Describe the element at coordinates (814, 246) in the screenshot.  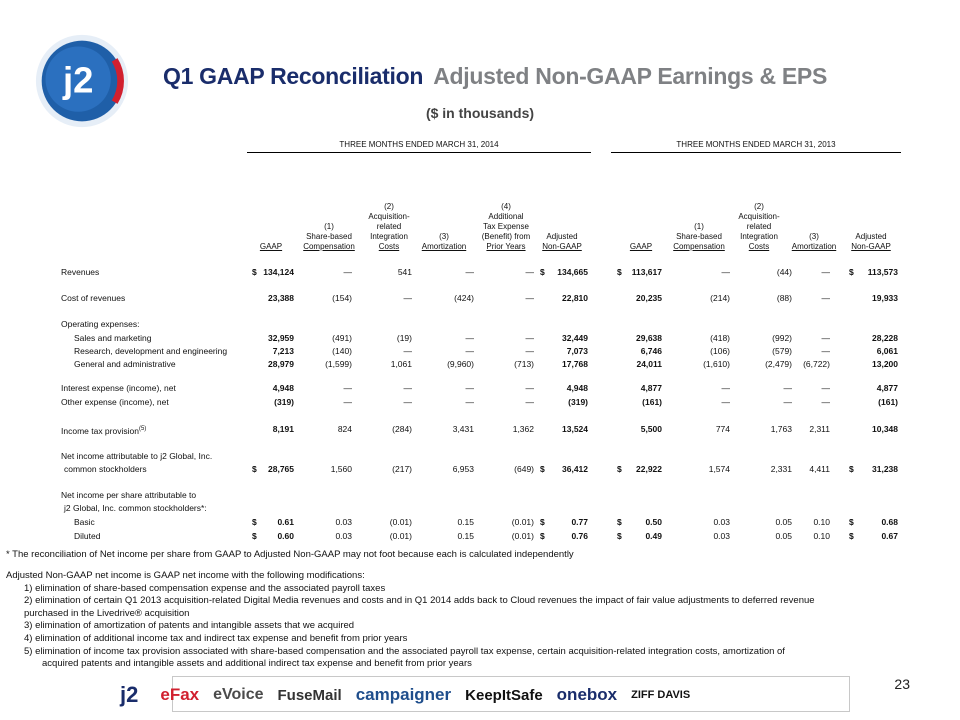
I see `column-header-line: Amortization` at that location.